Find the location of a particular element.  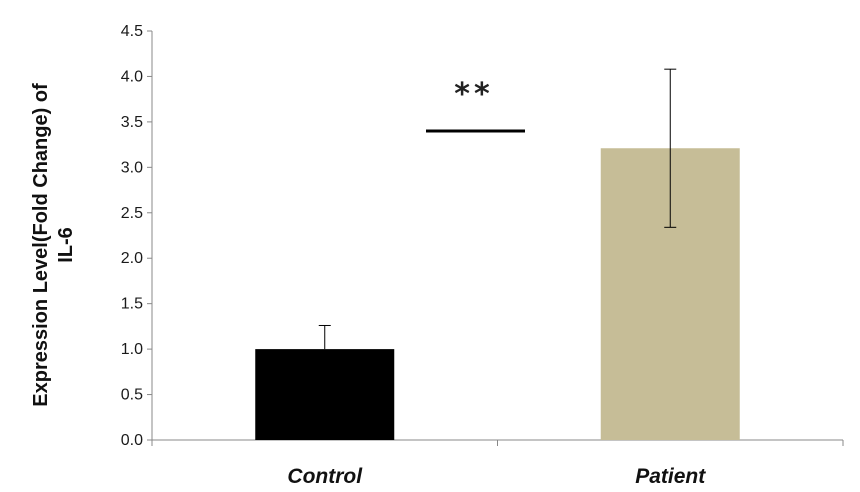

y-tick-label: 1.5 is located at coordinates (132, 304).